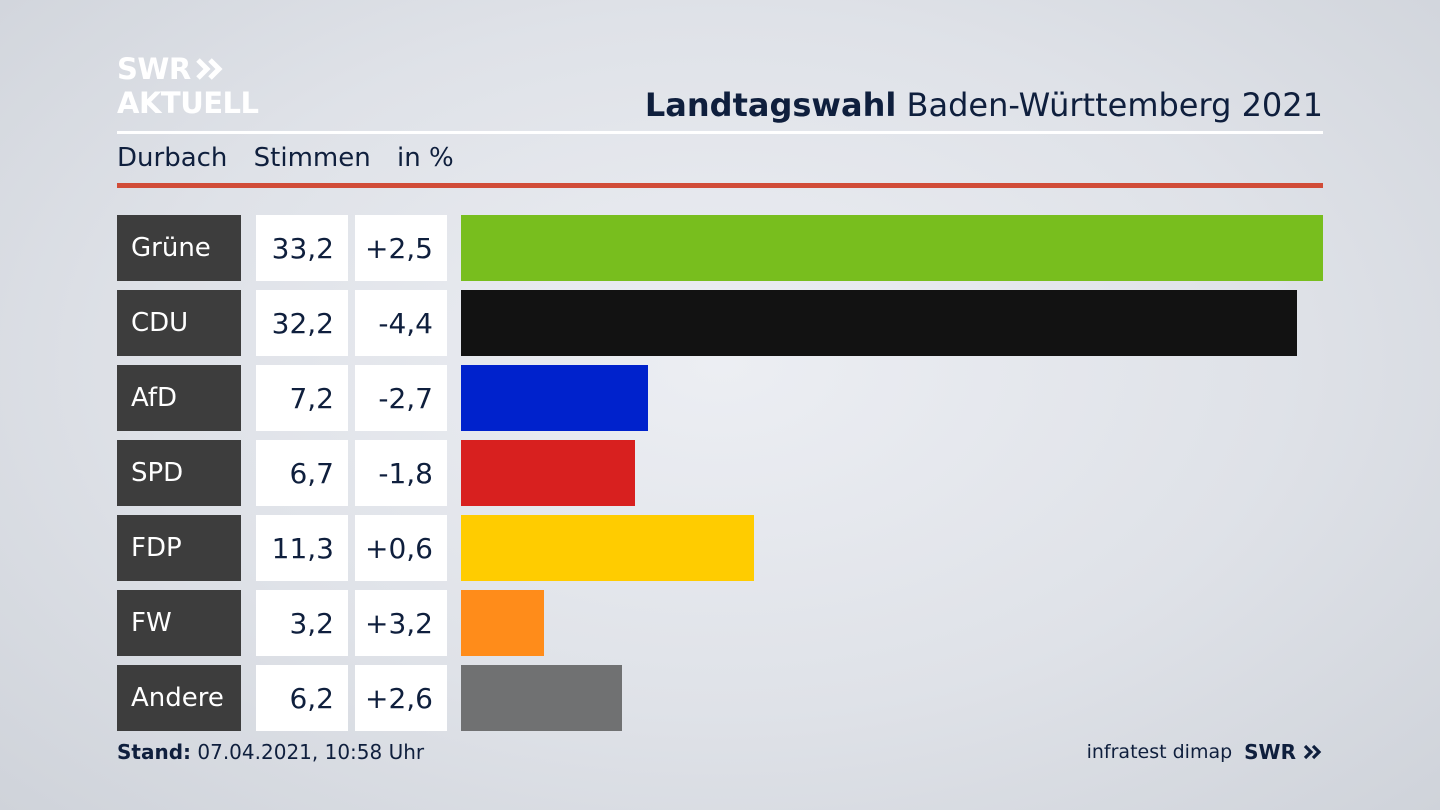  Describe the element at coordinates (1115, 105) in the screenshot. I see `title-rest: Baden-Württemberg 2021` at that location.